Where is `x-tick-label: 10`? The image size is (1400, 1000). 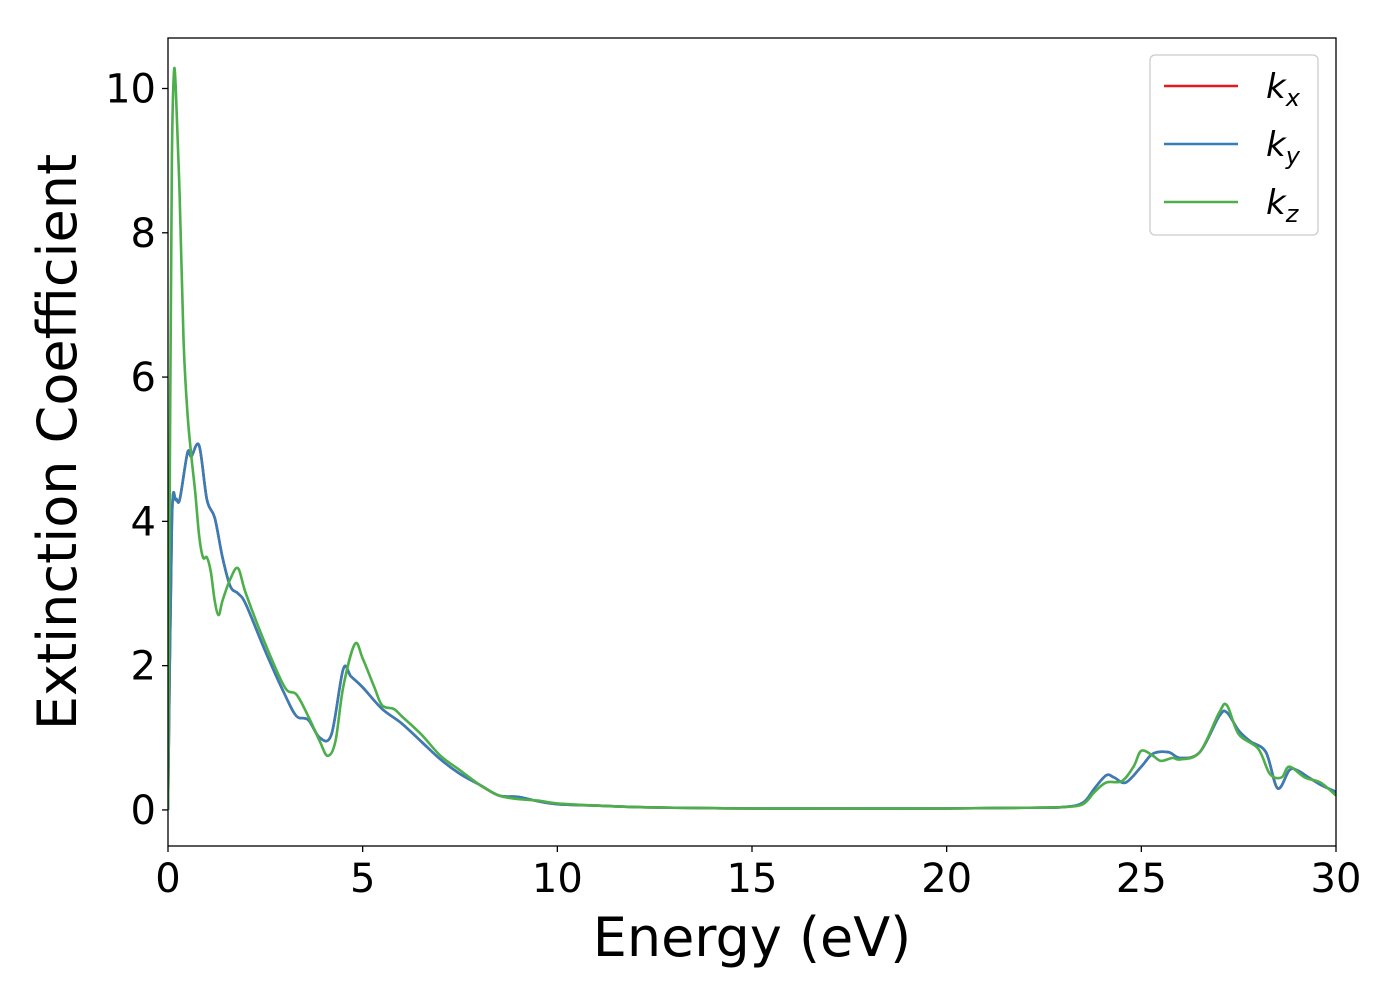
x-tick-label: 10 is located at coordinates (557, 879).